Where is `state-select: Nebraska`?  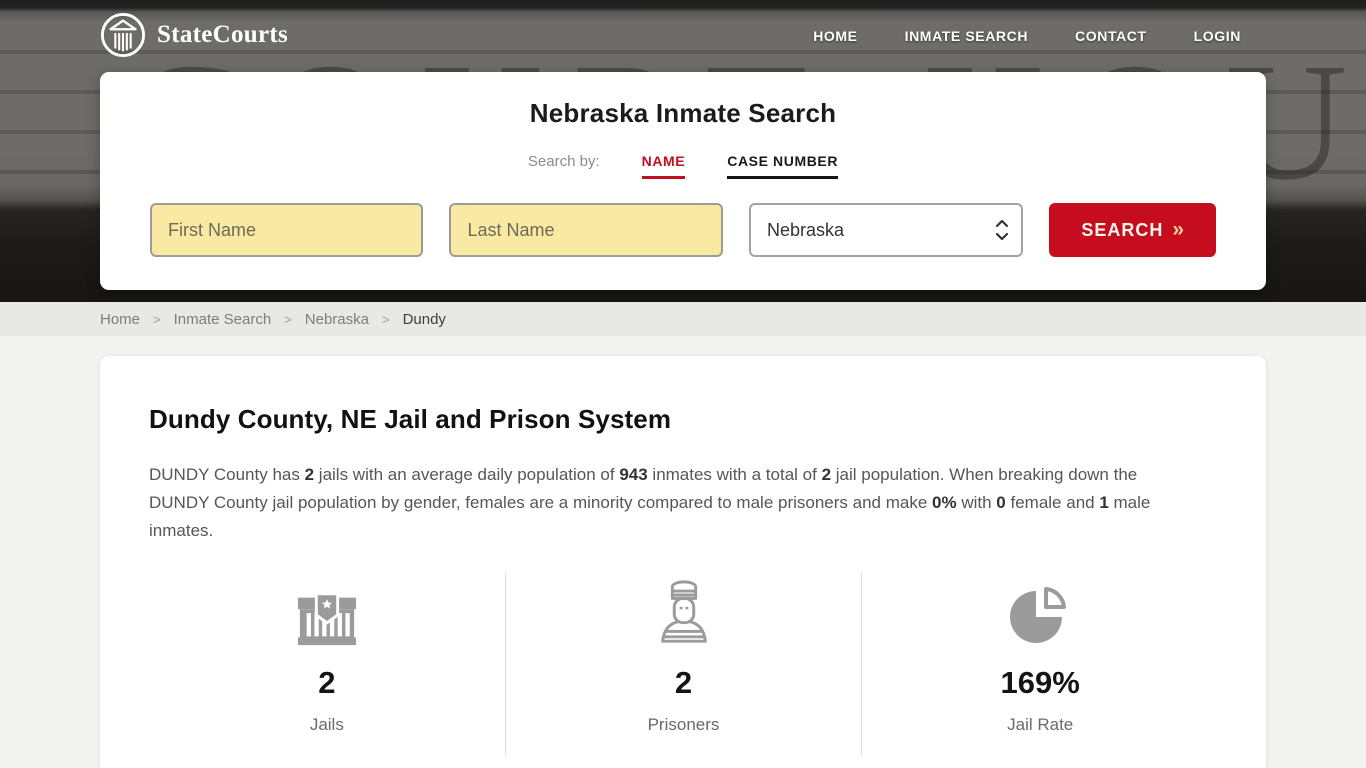
state-select: Nebraska is located at coordinates (886, 230).